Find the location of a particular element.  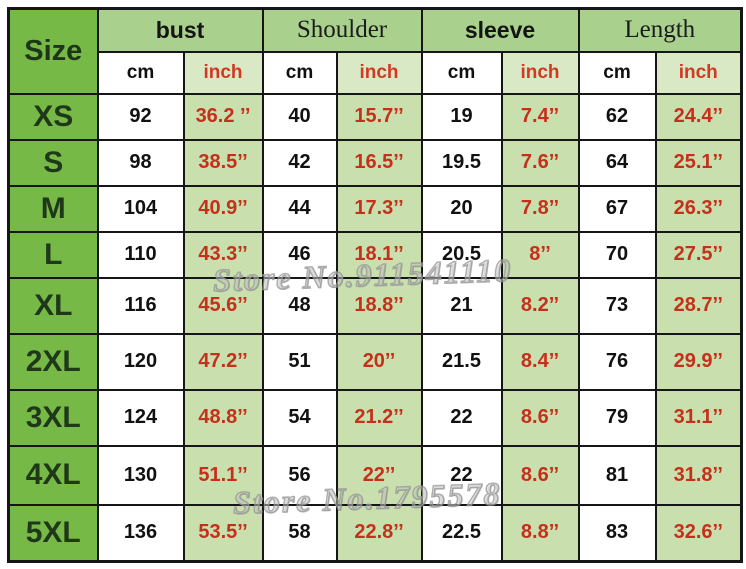

cm-value-cell: 62 is located at coordinates (617, 116).